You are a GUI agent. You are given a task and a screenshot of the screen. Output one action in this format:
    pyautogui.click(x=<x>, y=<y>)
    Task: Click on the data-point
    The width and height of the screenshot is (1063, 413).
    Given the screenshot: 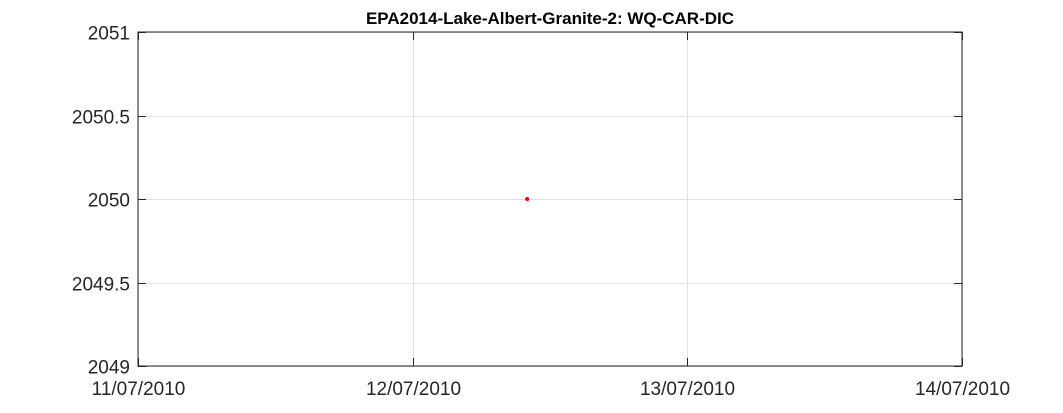 What is the action you would take?
    pyautogui.click(x=527, y=199)
    